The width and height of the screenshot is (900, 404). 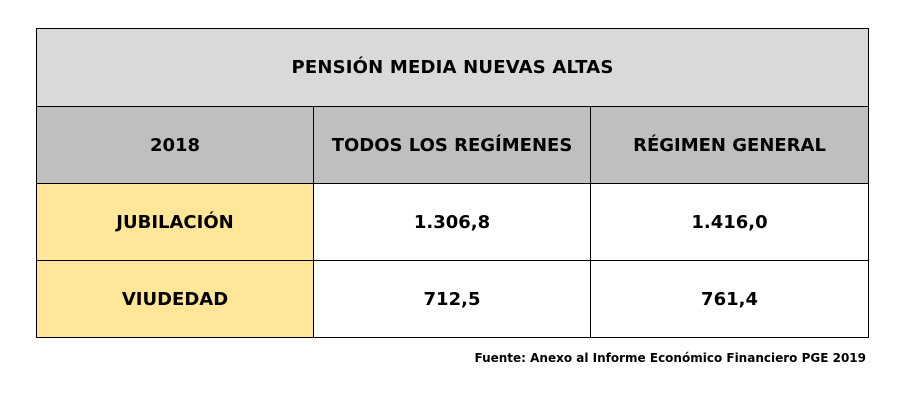 I want to click on header-regimen-general: RÉGIMEN GENERAL, so click(x=729, y=145).